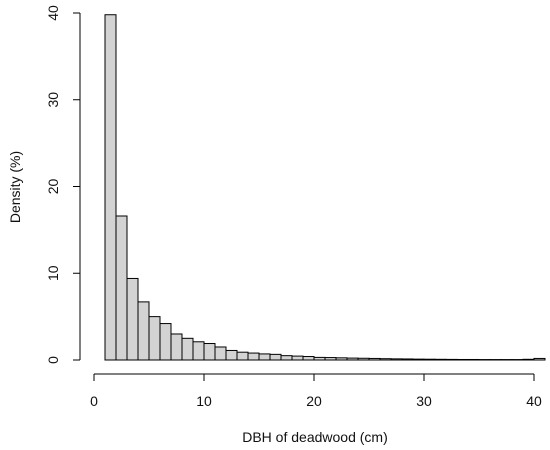  What do you see at coordinates (63, 184) in the screenshot?
I see `y-axis: 0 10 20 30 40` at bounding box center [63, 184].